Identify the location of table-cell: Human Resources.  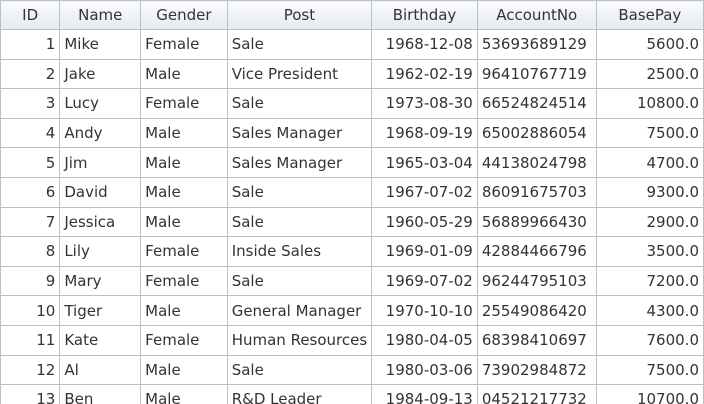
(299, 340).